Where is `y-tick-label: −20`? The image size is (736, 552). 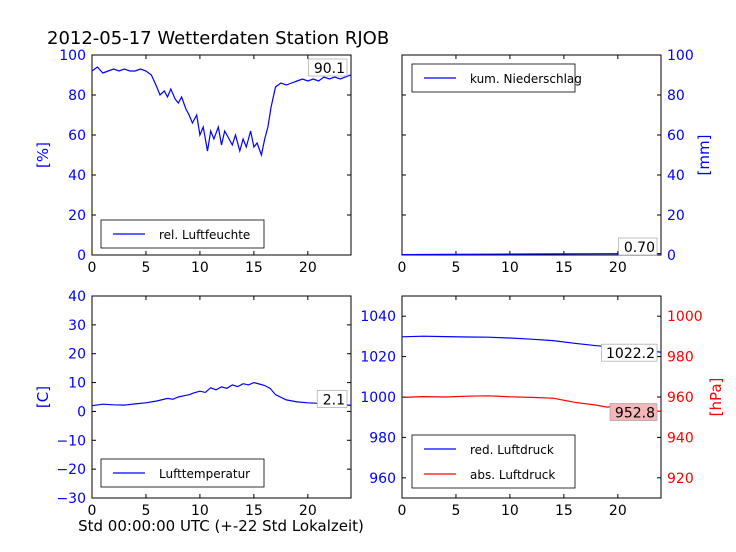 y-tick-label: −20 is located at coordinates (71, 470).